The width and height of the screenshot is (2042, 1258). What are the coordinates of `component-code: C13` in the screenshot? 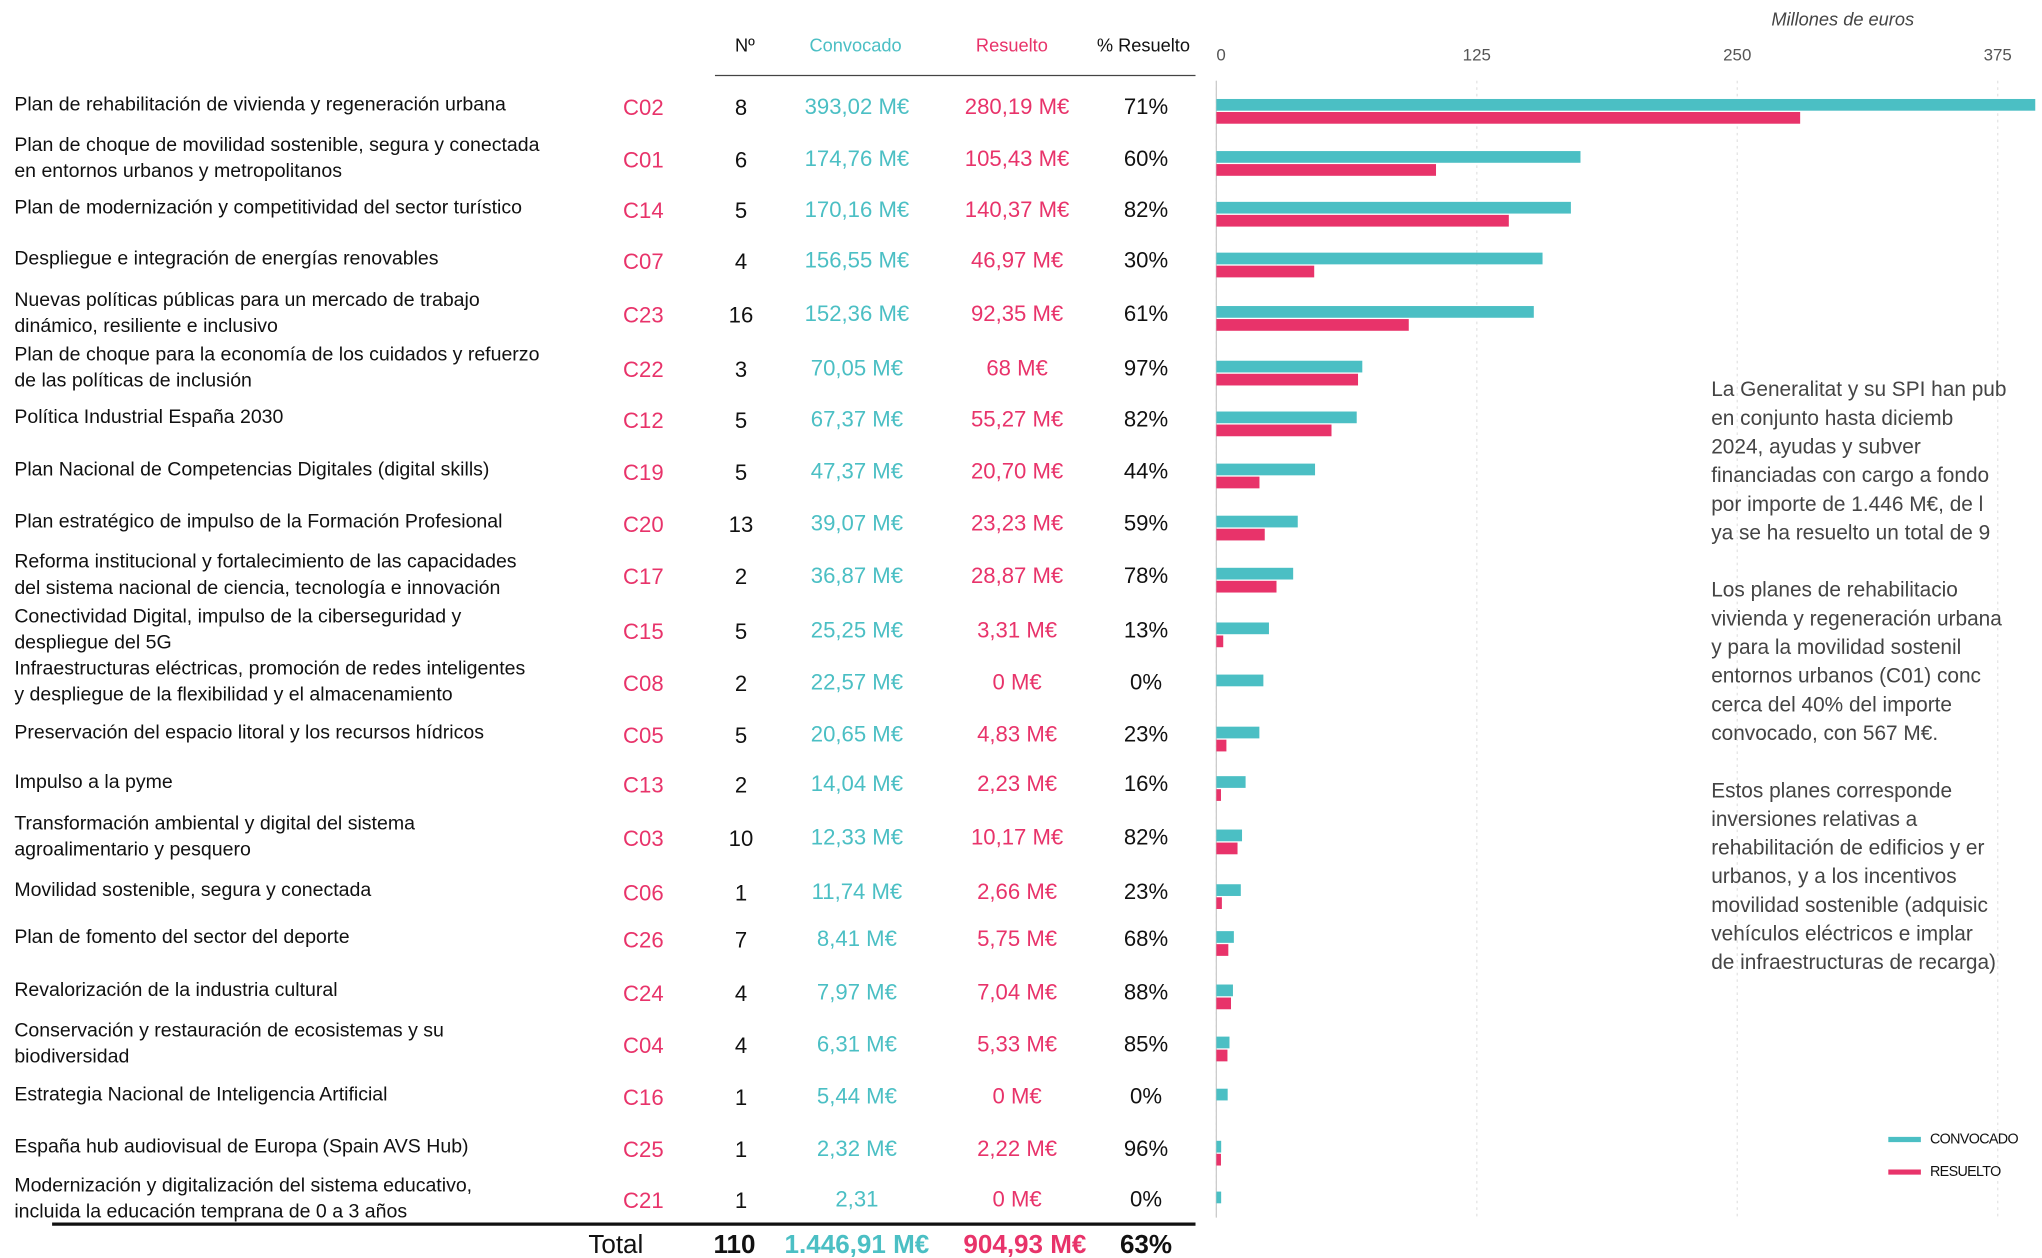 It's located at (643, 784).